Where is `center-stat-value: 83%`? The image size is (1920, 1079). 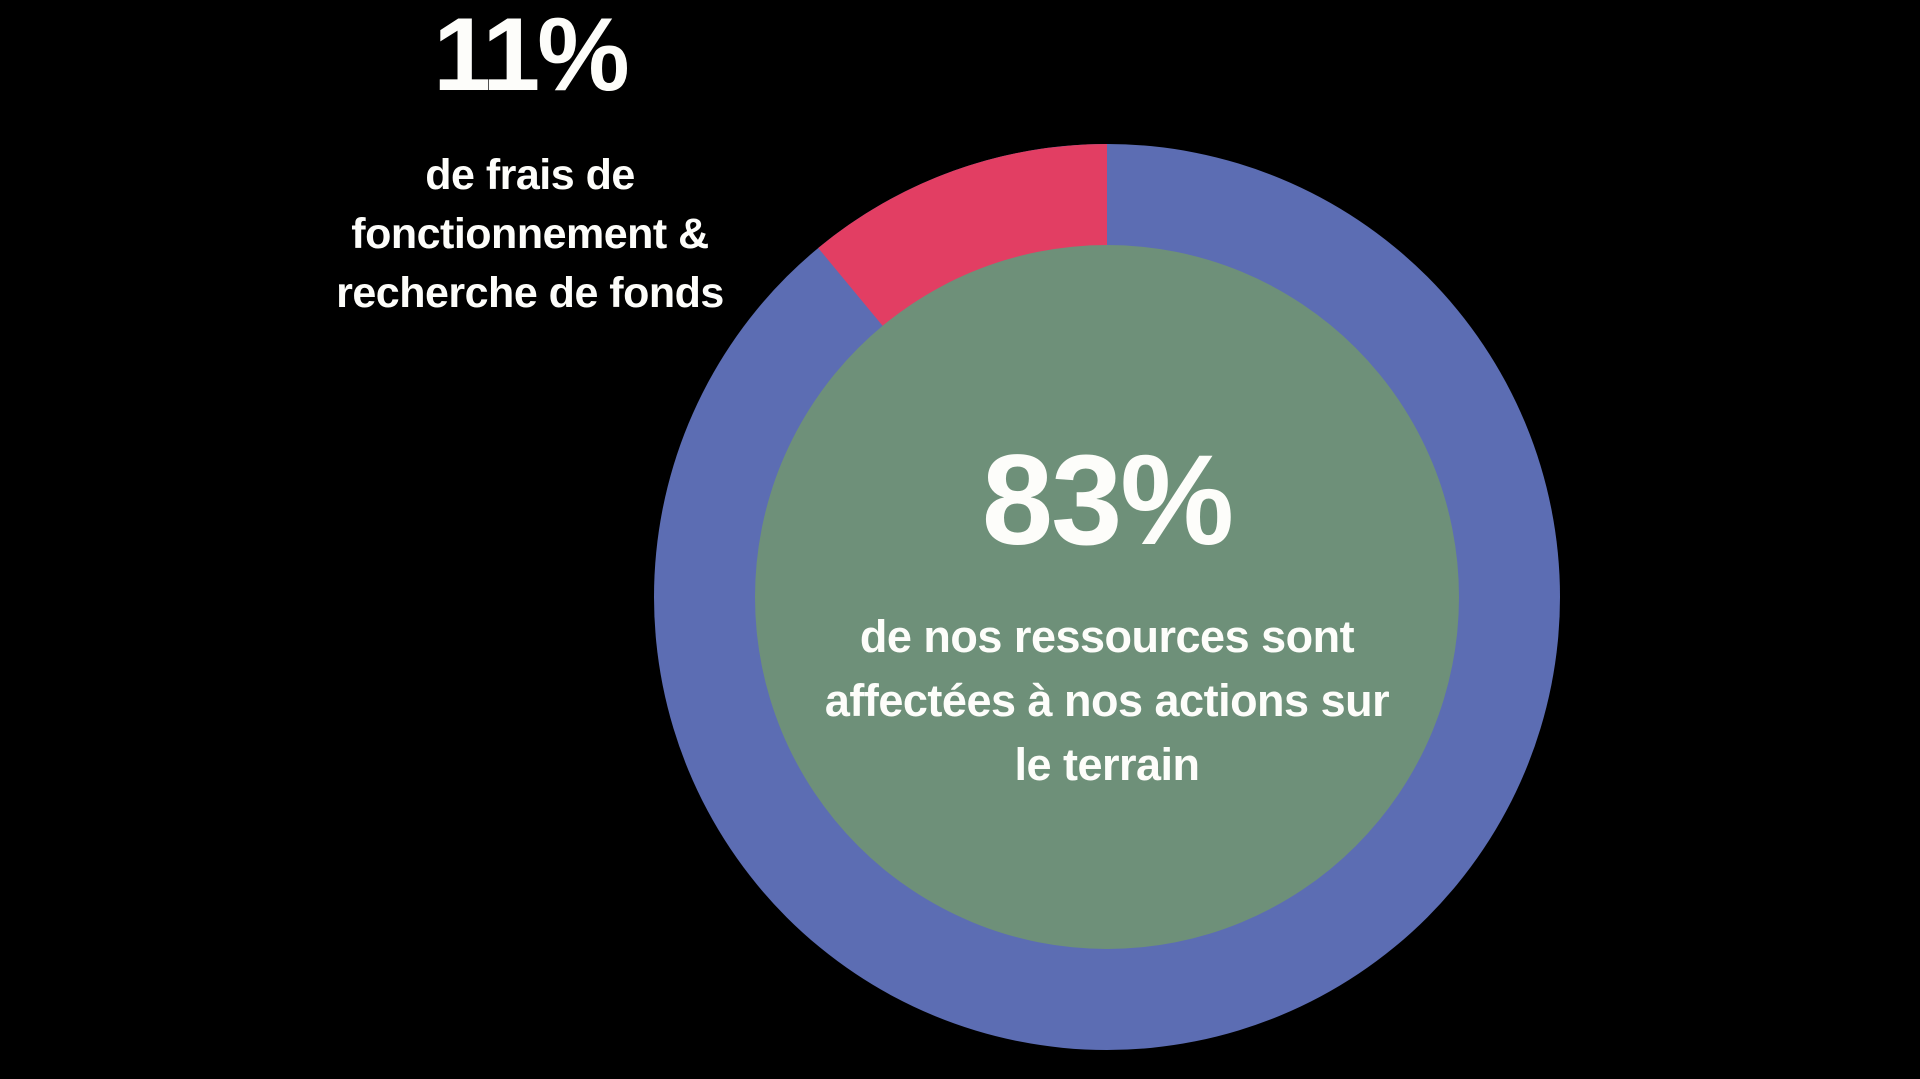 center-stat-value: 83% is located at coordinates (1107, 500).